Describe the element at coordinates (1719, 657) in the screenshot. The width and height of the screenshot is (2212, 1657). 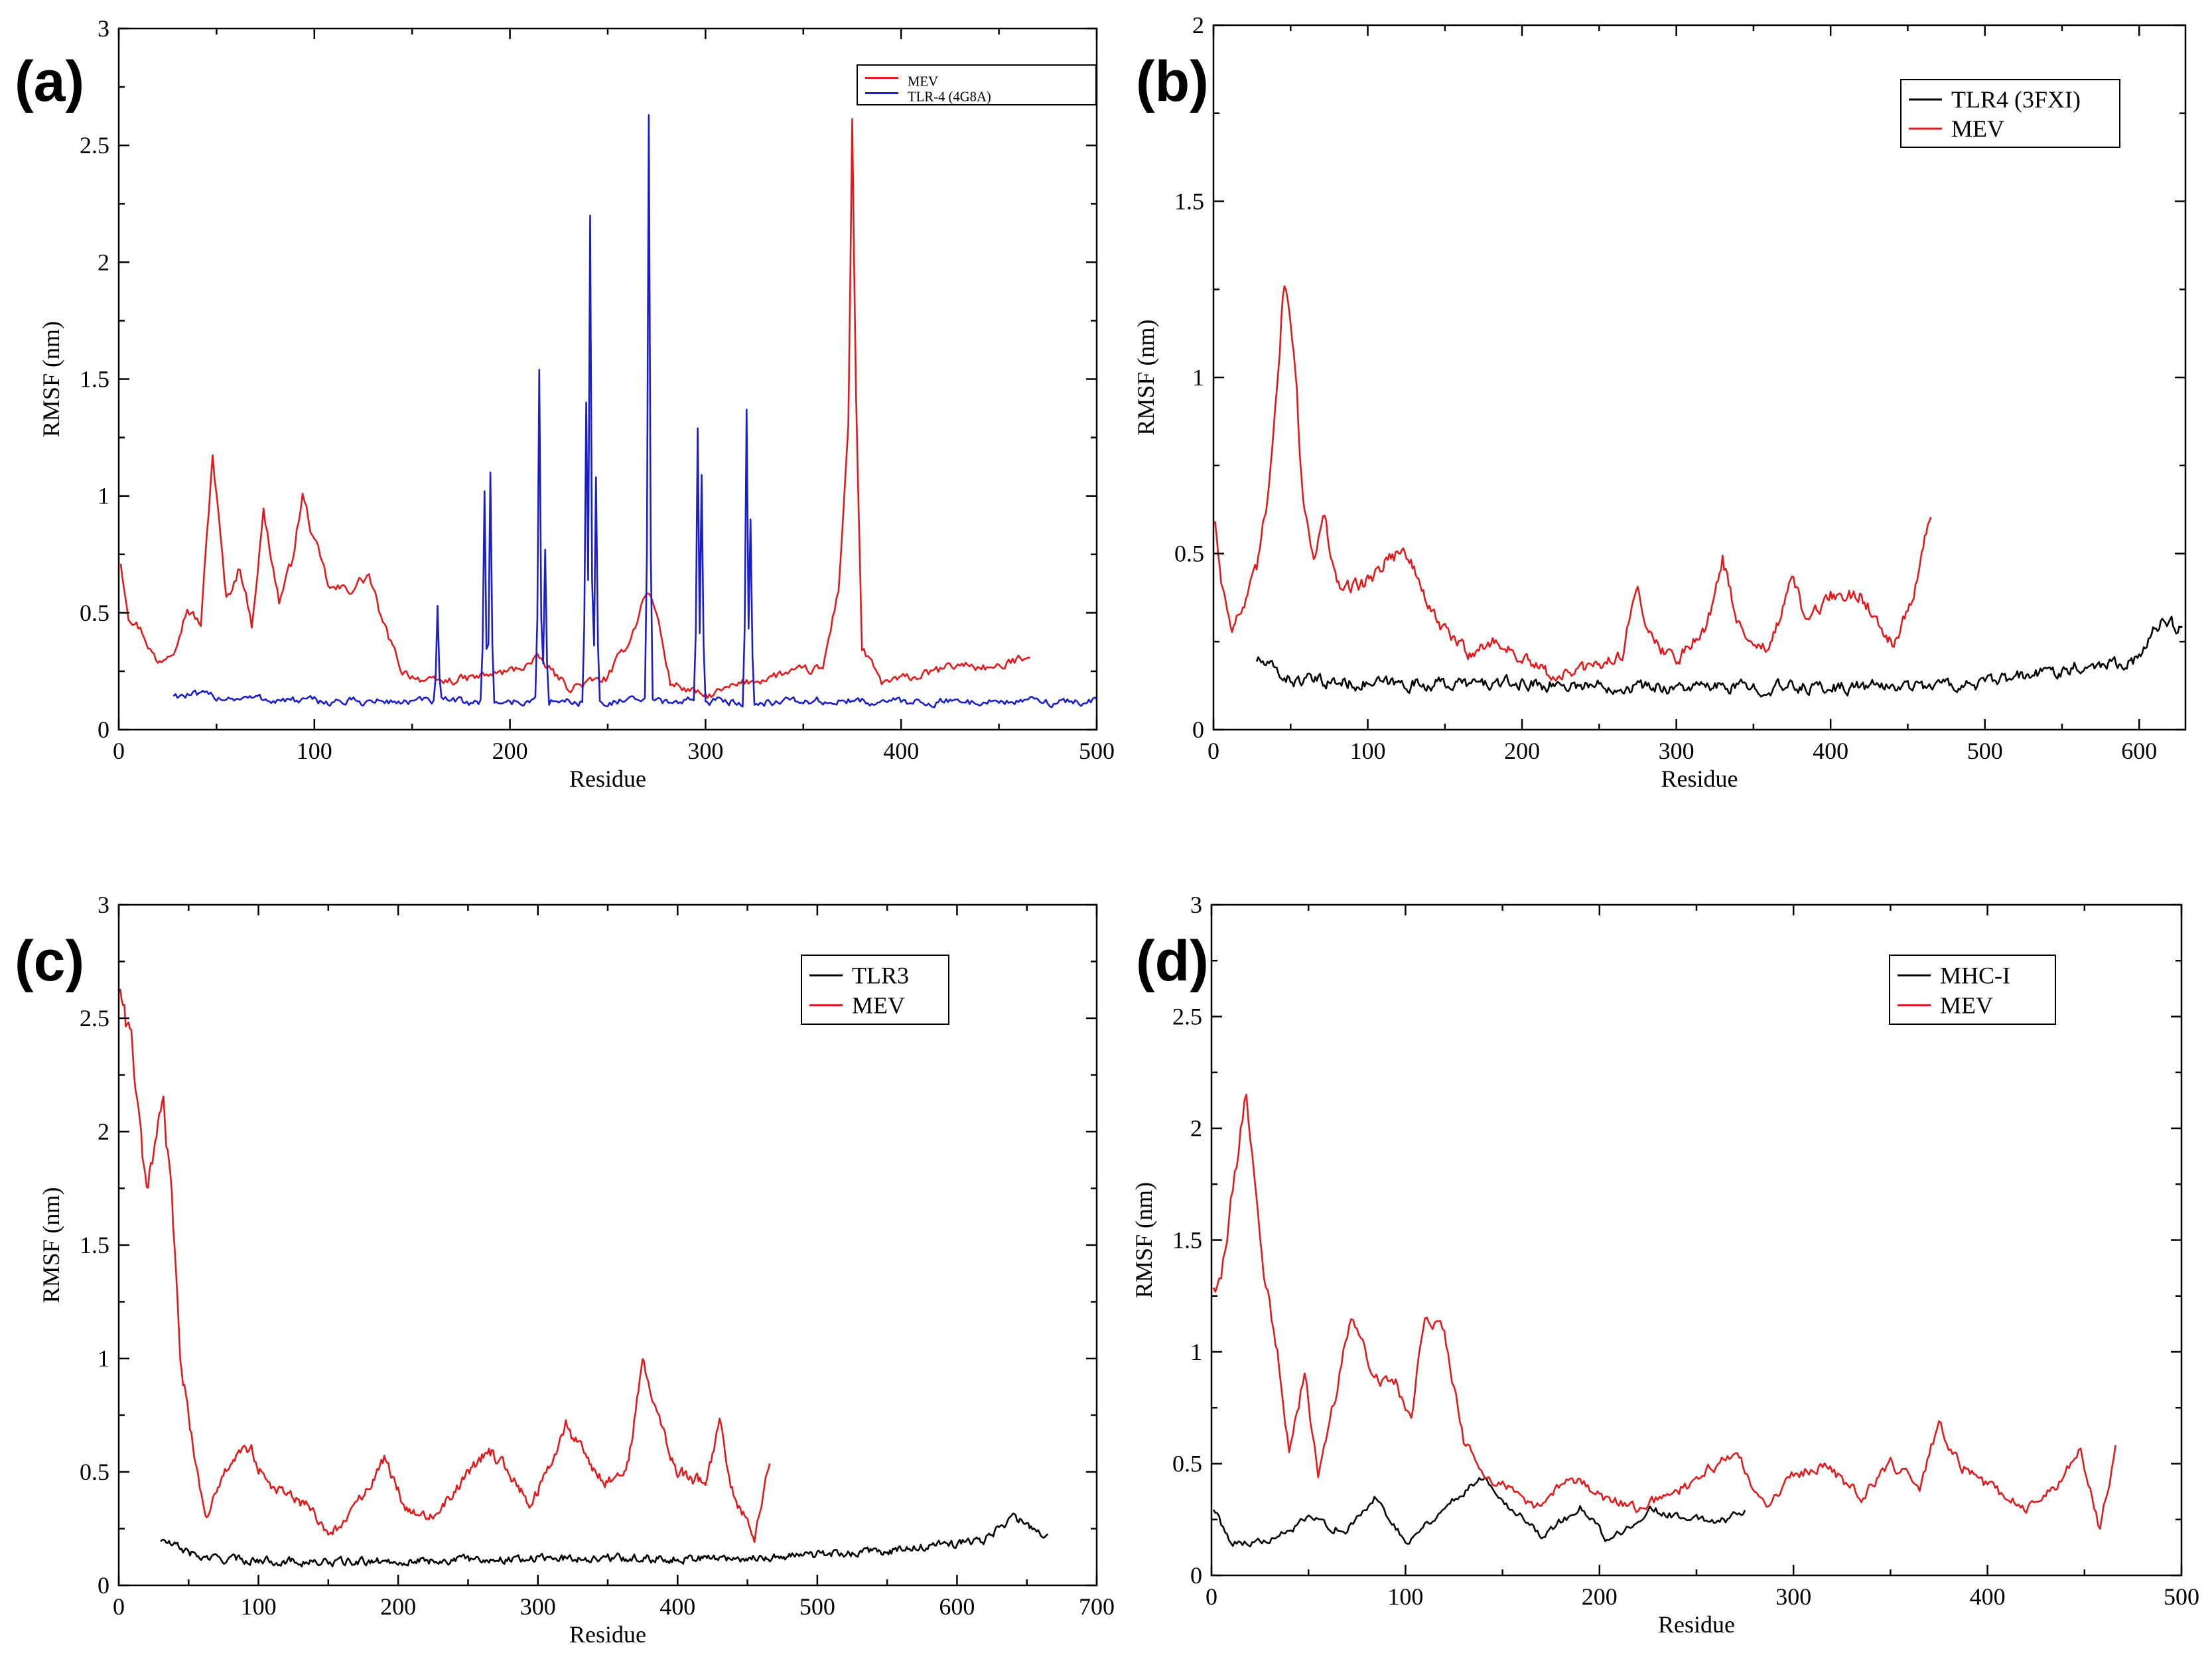
I see `series-line-tlr4-3fxi` at that location.